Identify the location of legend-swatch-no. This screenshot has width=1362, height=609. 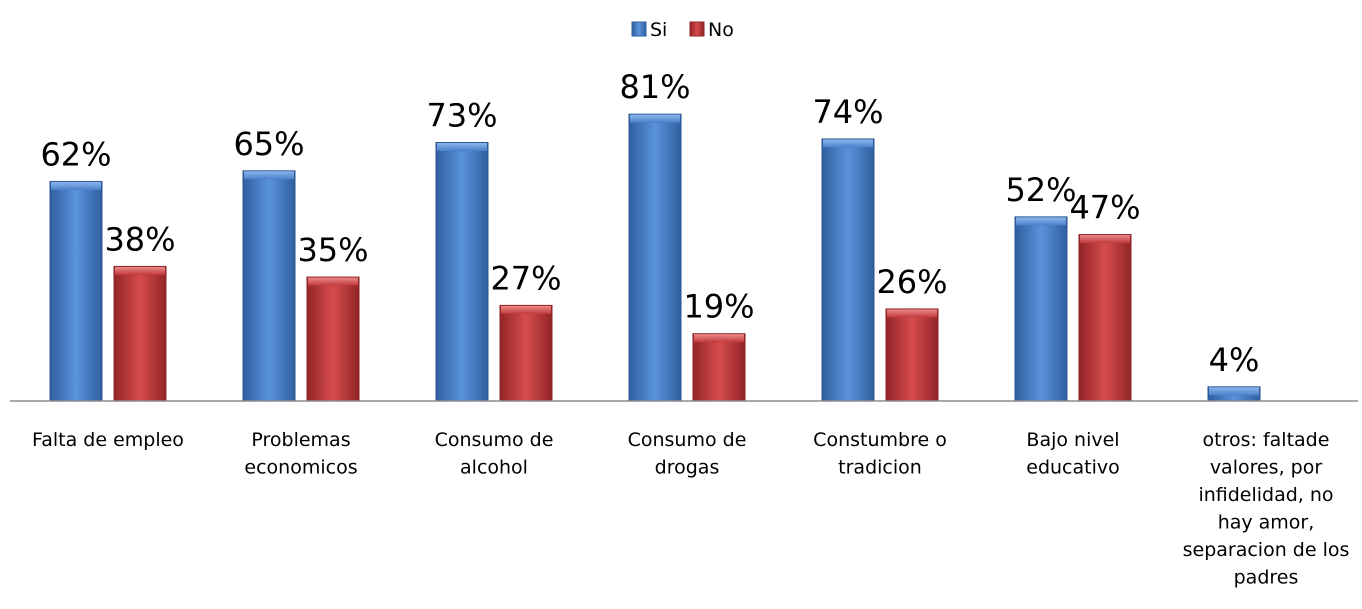
(697, 29).